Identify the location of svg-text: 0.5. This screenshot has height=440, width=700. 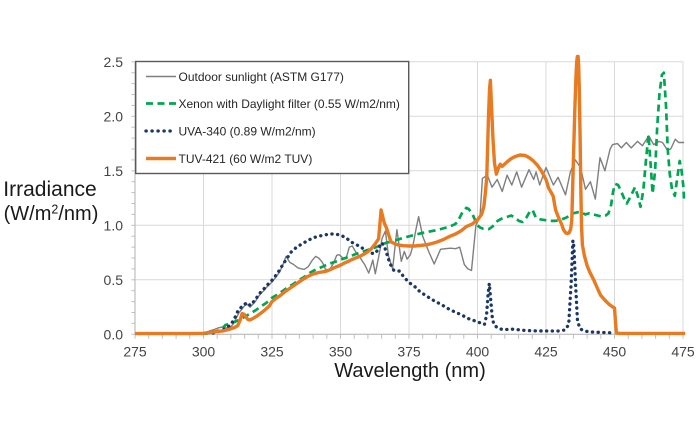
(114, 280).